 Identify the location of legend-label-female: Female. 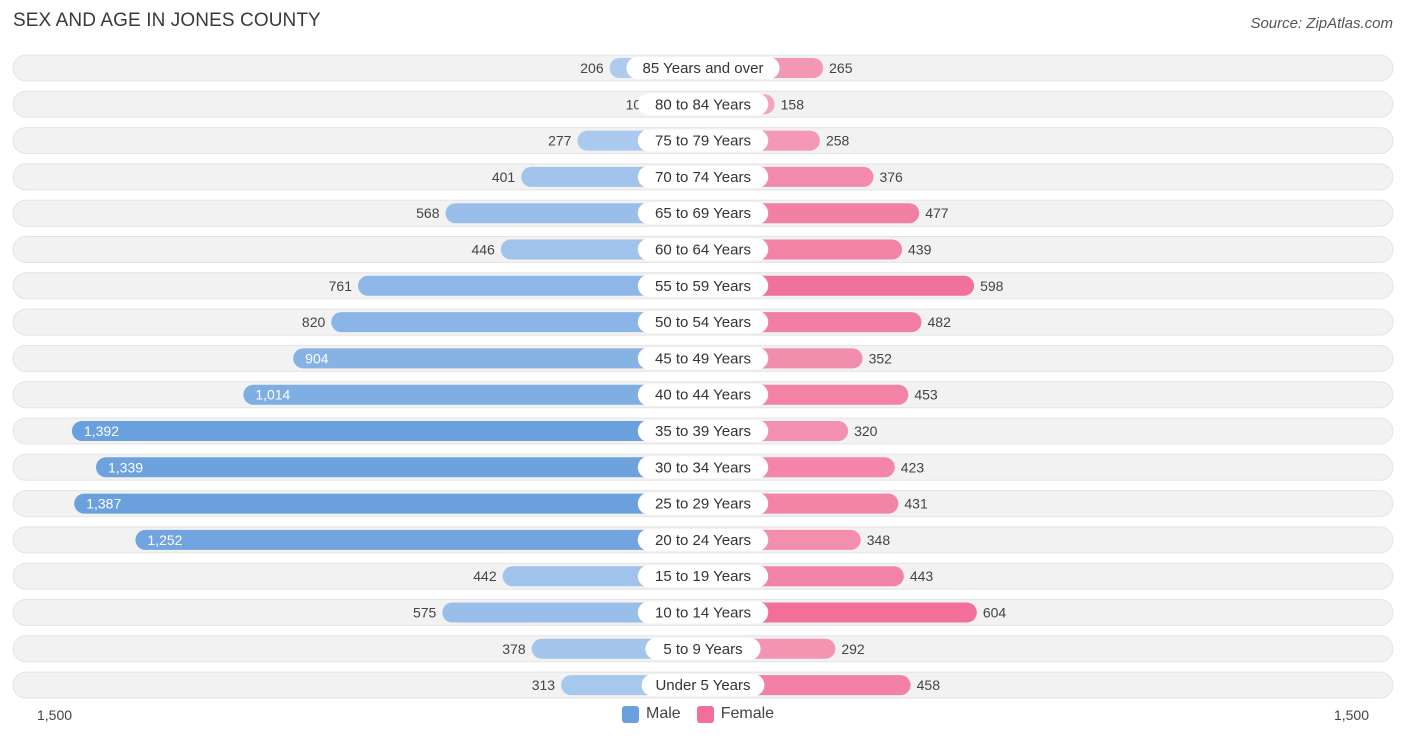
(747, 713).